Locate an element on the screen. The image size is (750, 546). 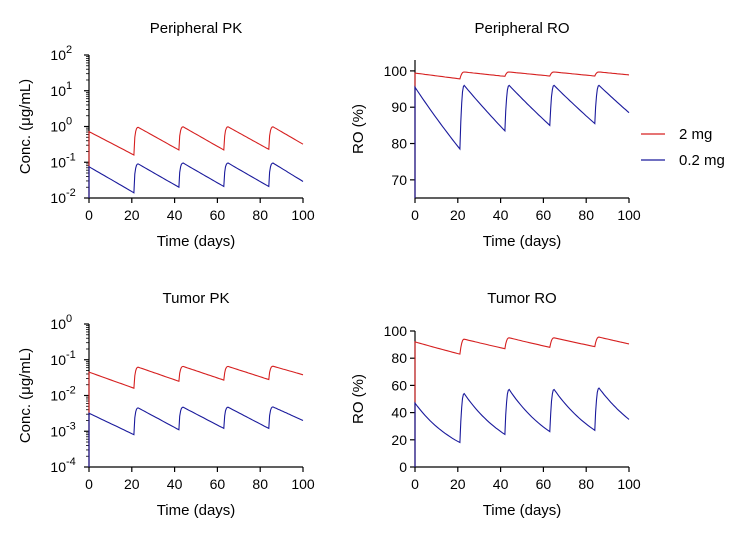
chart-title: Peripheral PK is located at coordinates (196, 28).